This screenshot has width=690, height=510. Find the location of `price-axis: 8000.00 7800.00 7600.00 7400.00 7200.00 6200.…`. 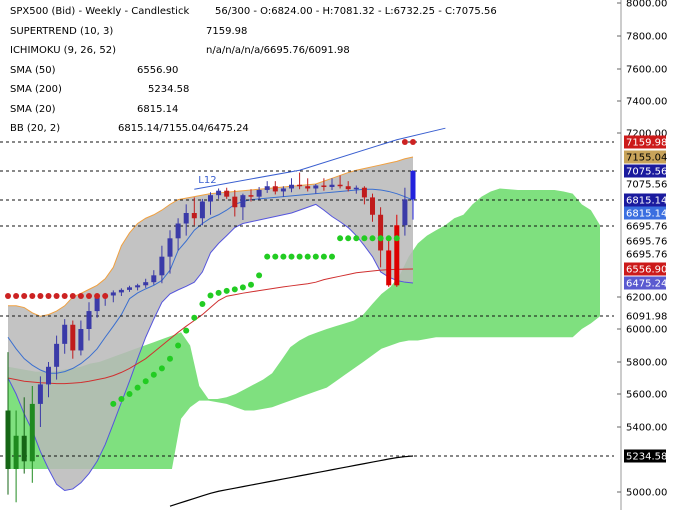

price-axis: 8000.00 7800.00 7600.00 7400.00 7200.00 6200.… is located at coordinates (642, 255).